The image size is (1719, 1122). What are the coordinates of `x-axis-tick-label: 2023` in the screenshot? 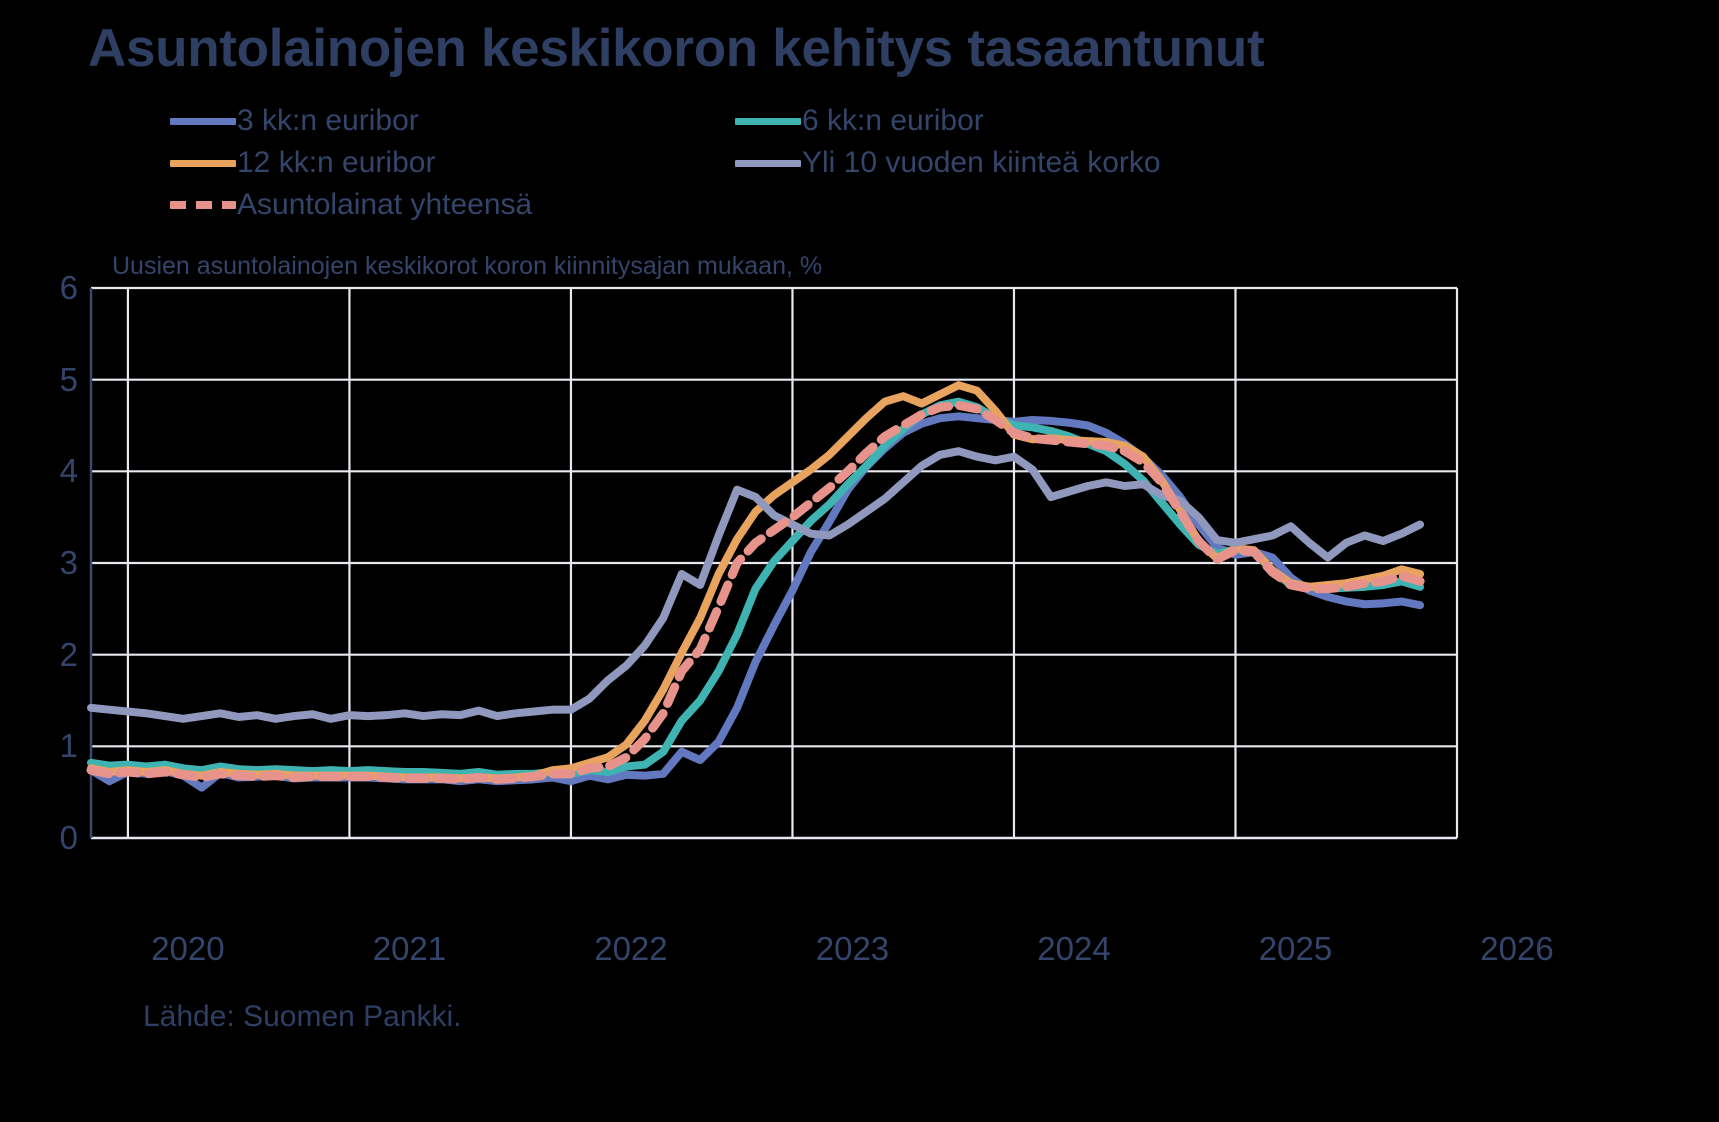 It's located at (852, 948).